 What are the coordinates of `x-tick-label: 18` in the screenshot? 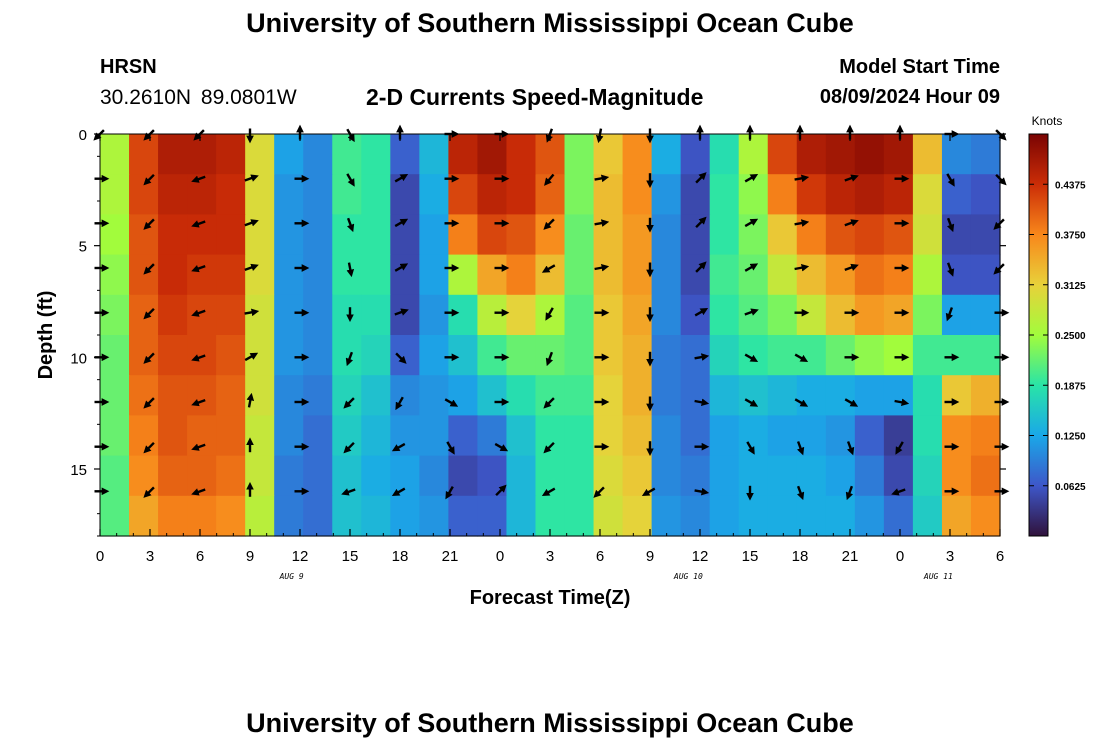 It's located at (800, 556).